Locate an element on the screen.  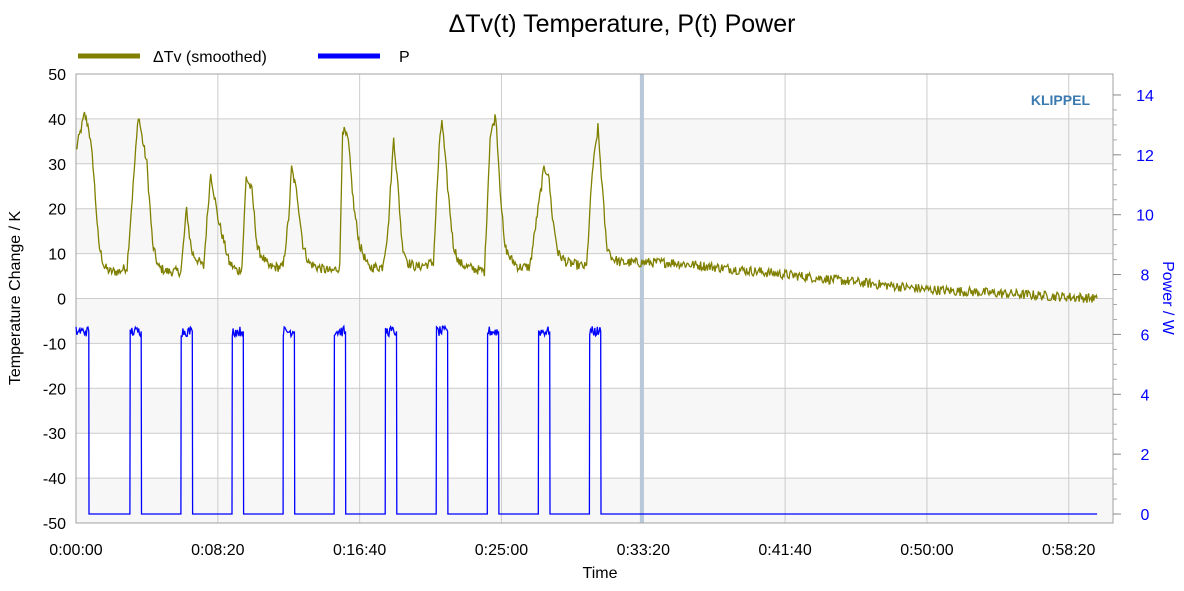
x-tick-label: 0:33:20 is located at coordinates (643, 550).